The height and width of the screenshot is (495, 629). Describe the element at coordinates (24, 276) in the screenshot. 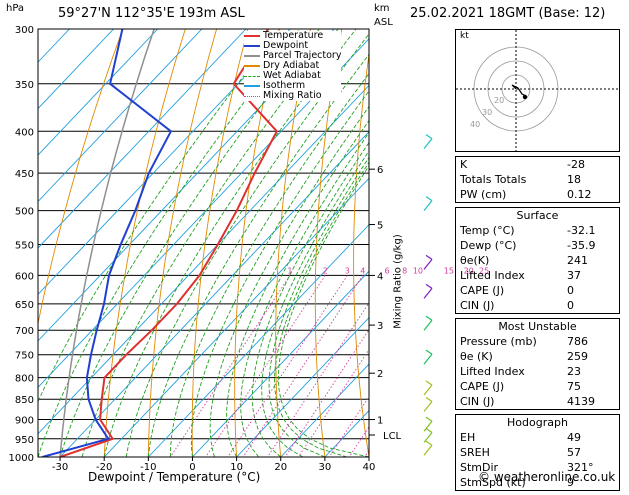

I see `pressure-tick-label: 600` at that location.